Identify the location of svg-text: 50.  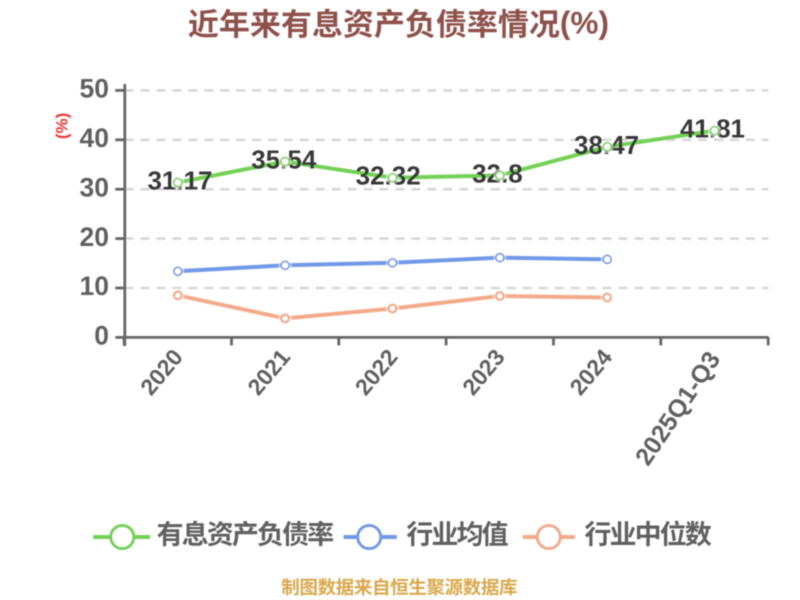
(94, 89).